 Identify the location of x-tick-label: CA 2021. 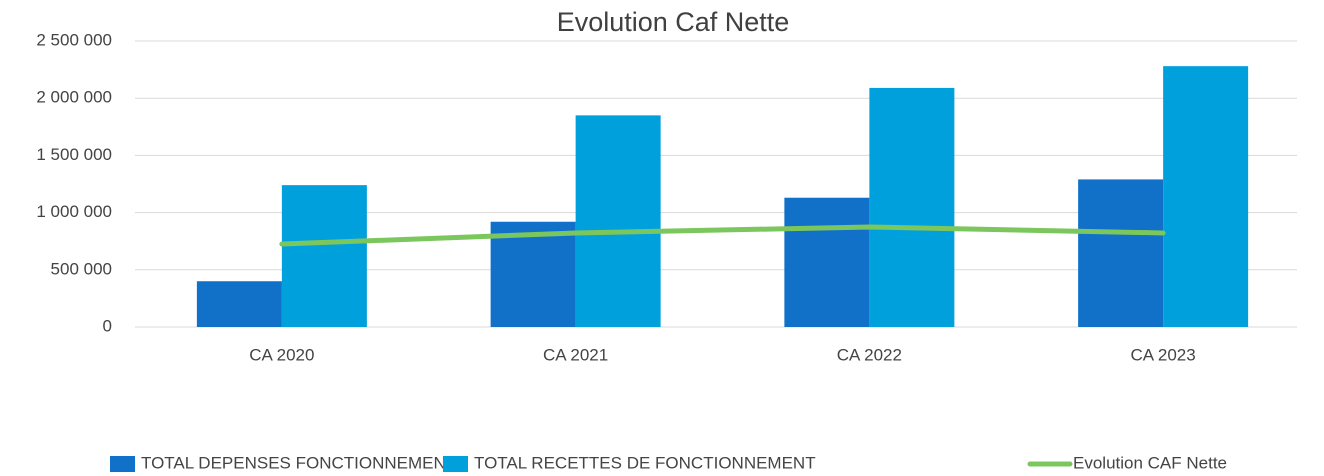
(575, 354).